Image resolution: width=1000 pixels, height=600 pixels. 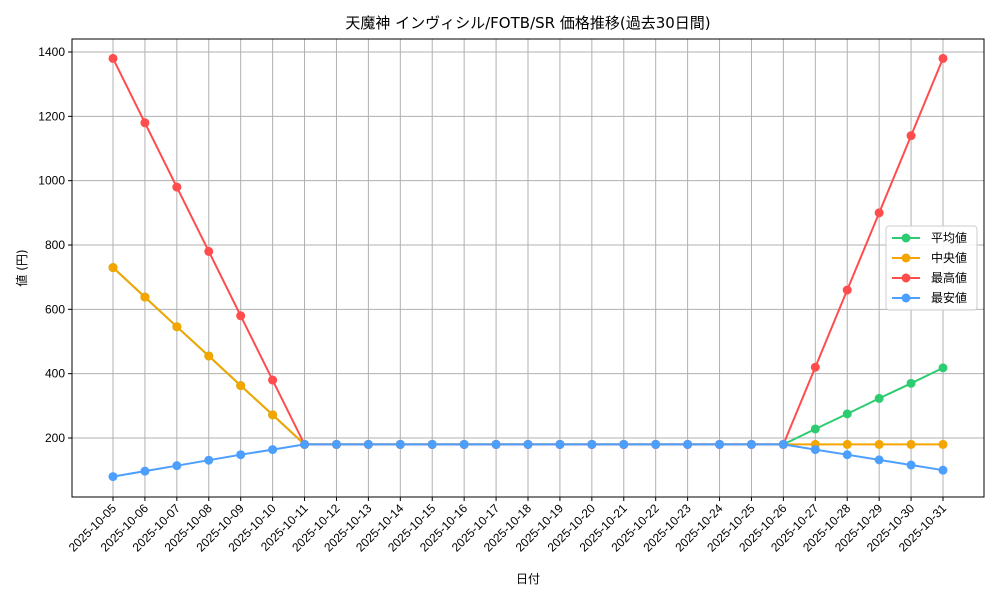 What do you see at coordinates (51, 181) in the screenshot?
I see `y-tick-label: 1000` at bounding box center [51, 181].